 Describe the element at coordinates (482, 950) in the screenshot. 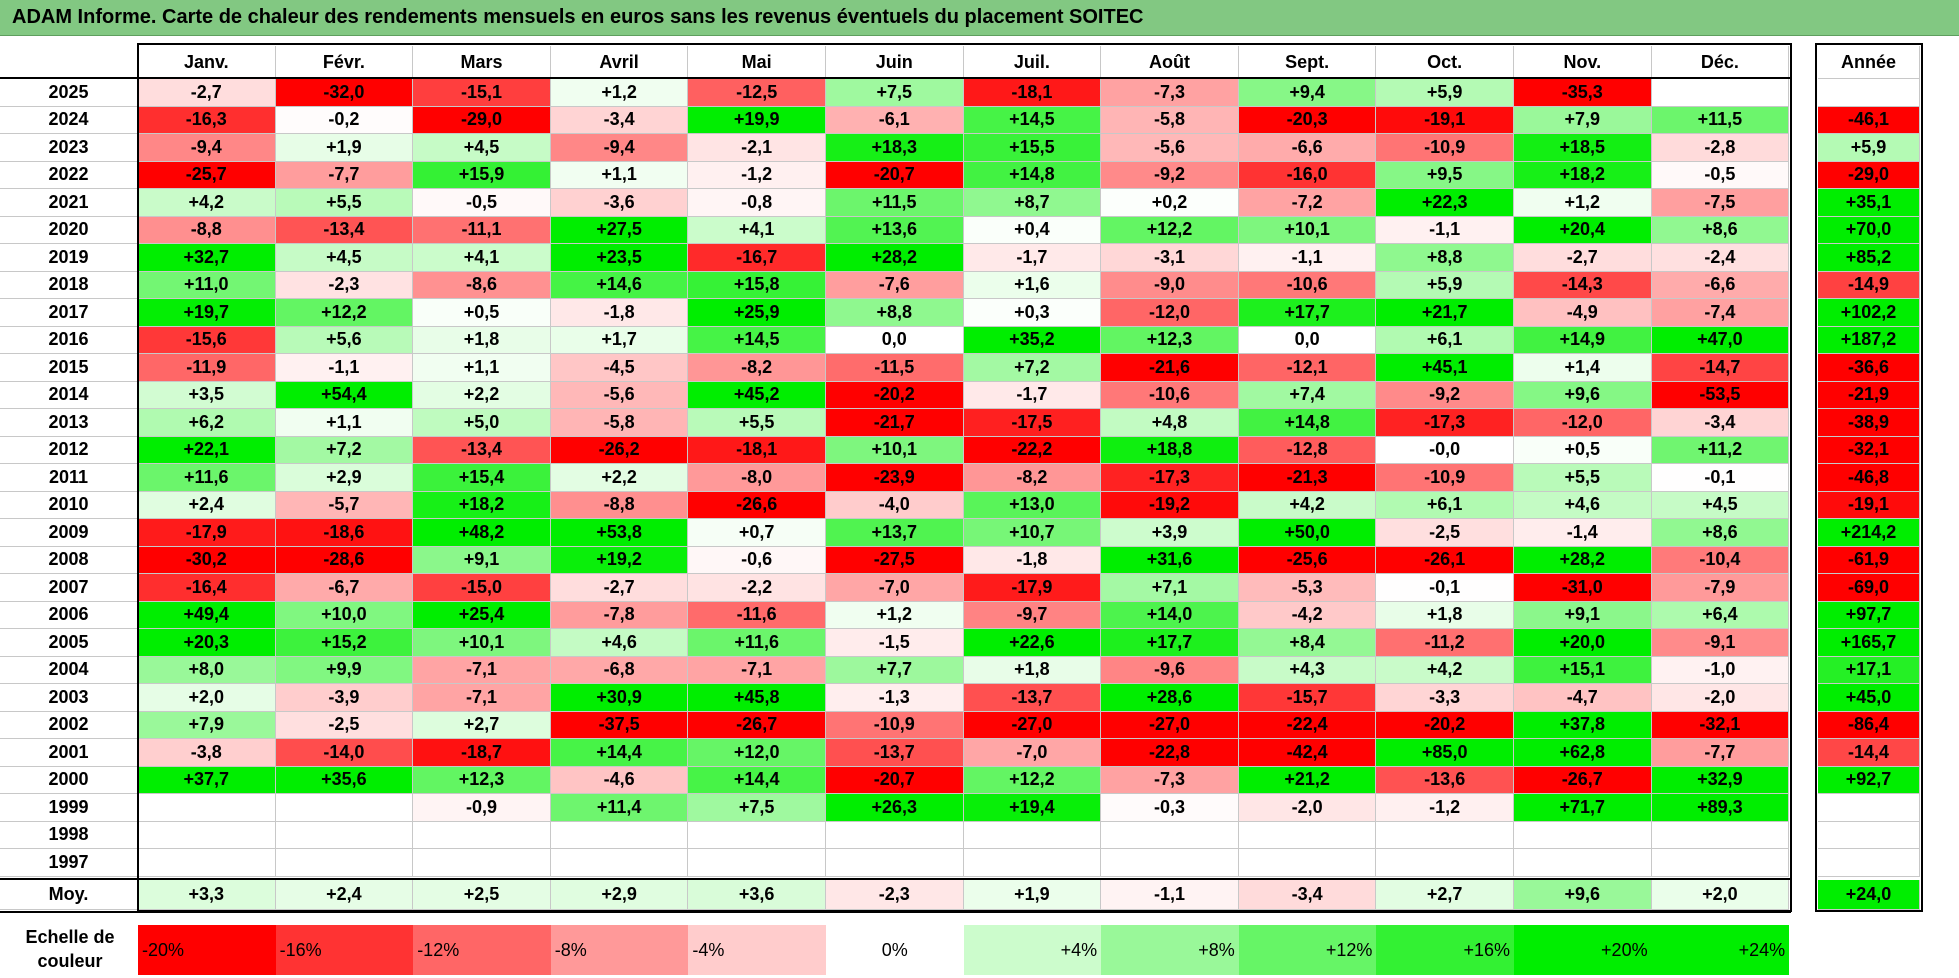

I see `scale-swatch: -12%` at that location.